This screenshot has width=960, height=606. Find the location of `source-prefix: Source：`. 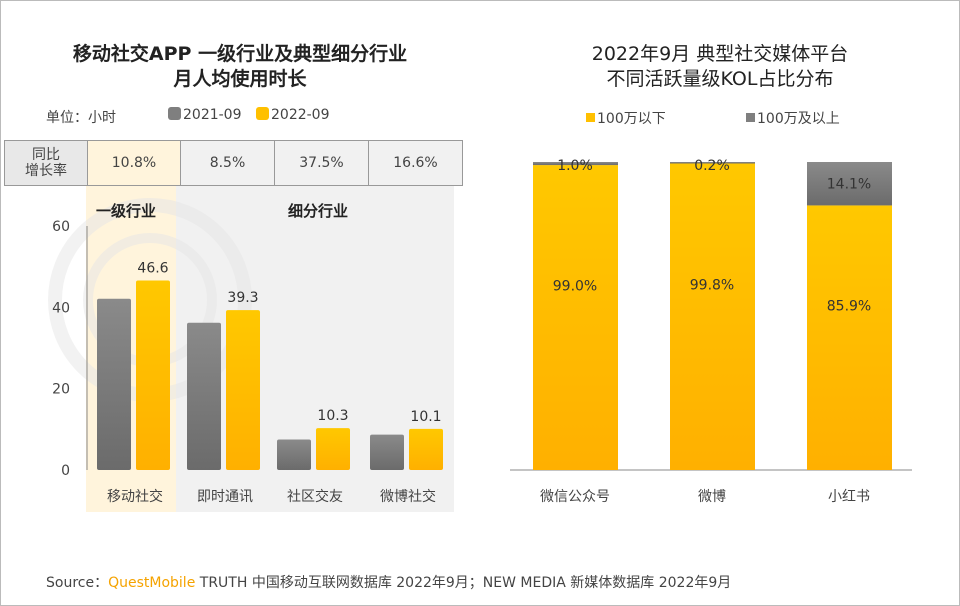

source-prefix: Source： is located at coordinates (77, 583).